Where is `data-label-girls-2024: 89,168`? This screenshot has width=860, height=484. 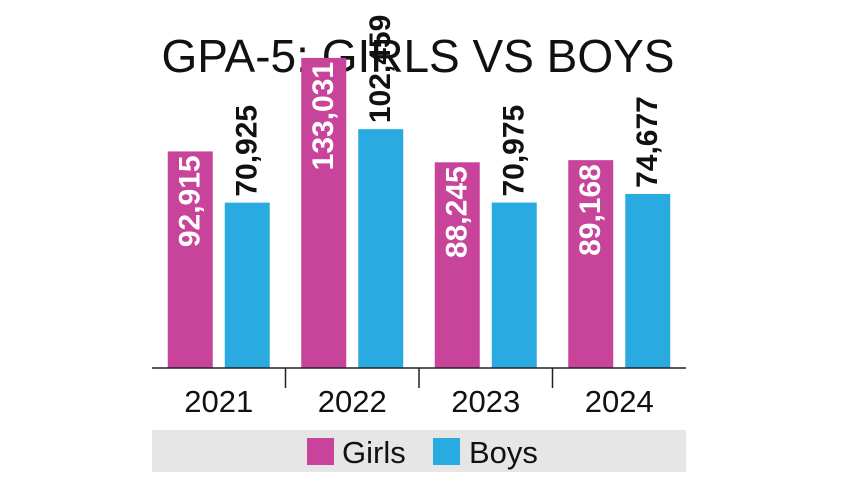
data-label-girls-2024: 89,168 is located at coordinates (590, 210).